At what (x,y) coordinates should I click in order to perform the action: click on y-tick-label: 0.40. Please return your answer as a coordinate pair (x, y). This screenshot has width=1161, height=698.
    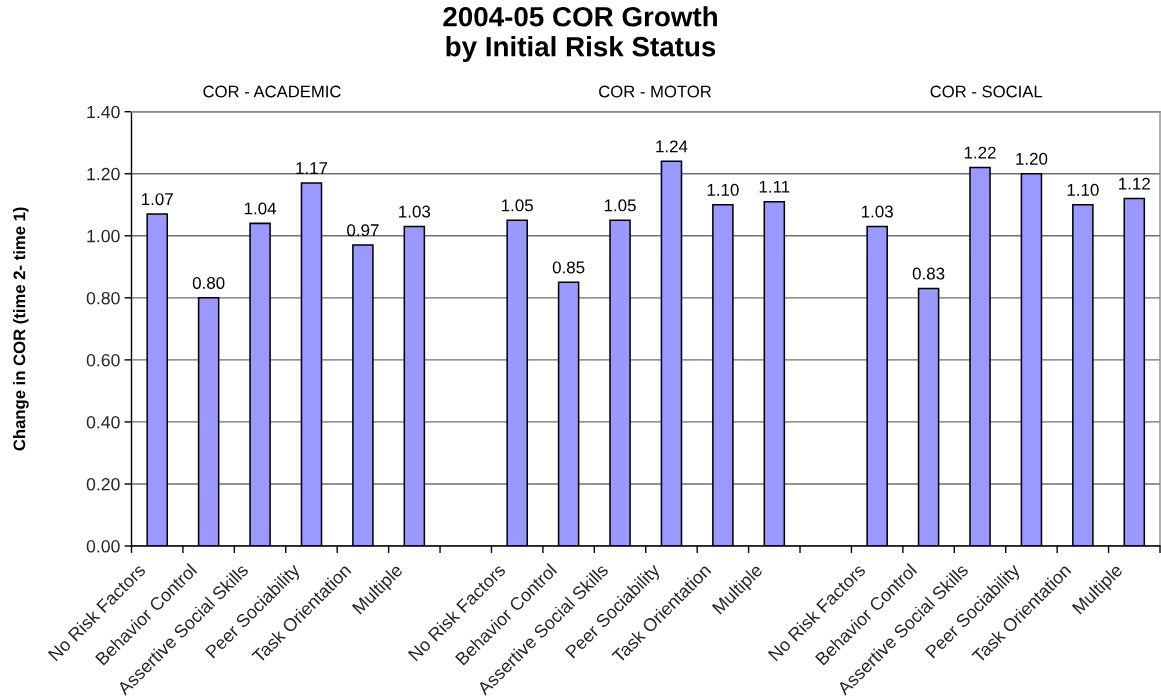
    Looking at the image, I should click on (103, 422).